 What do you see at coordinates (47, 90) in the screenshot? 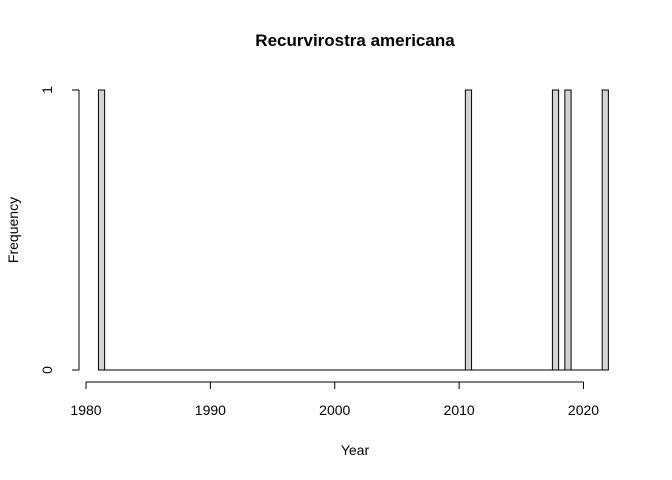
I see `y-tick-label: 1` at bounding box center [47, 90].